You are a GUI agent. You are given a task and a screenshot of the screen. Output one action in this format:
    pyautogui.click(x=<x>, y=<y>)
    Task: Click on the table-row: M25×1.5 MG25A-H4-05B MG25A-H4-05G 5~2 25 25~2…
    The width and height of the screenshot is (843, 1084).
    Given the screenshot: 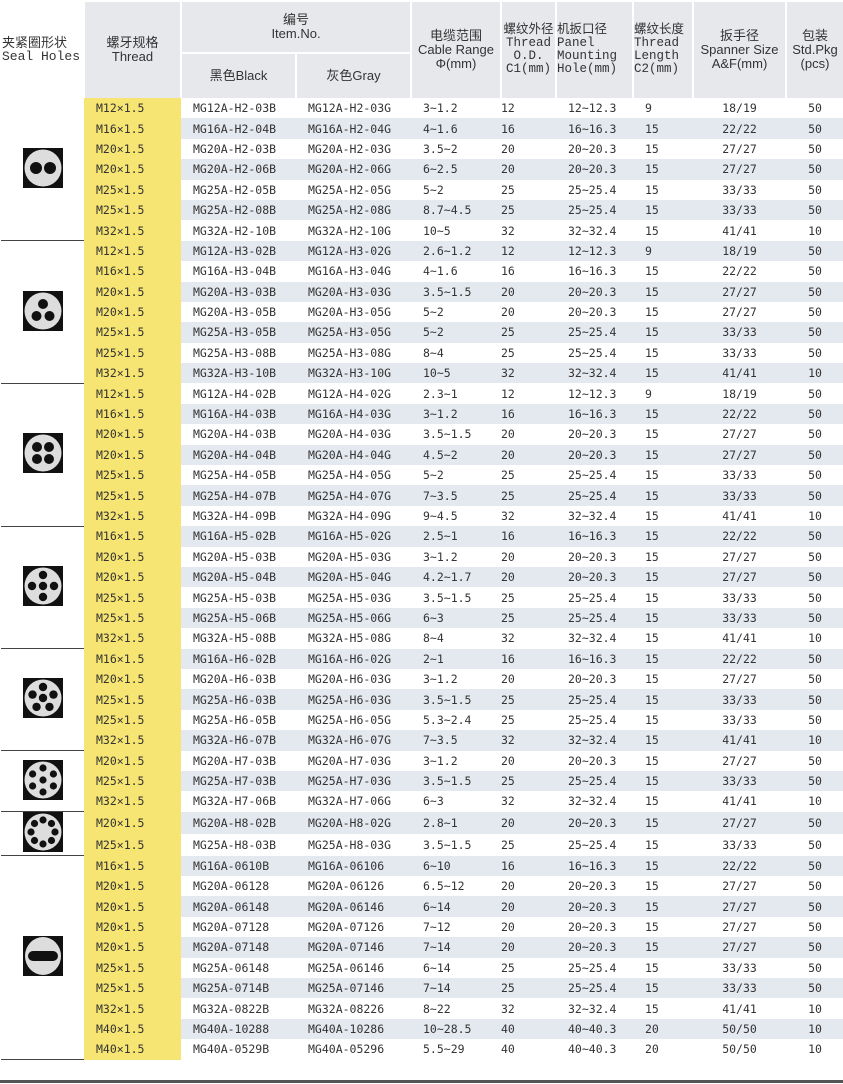 What is the action you would take?
    pyautogui.click(x=422, y=475)
    